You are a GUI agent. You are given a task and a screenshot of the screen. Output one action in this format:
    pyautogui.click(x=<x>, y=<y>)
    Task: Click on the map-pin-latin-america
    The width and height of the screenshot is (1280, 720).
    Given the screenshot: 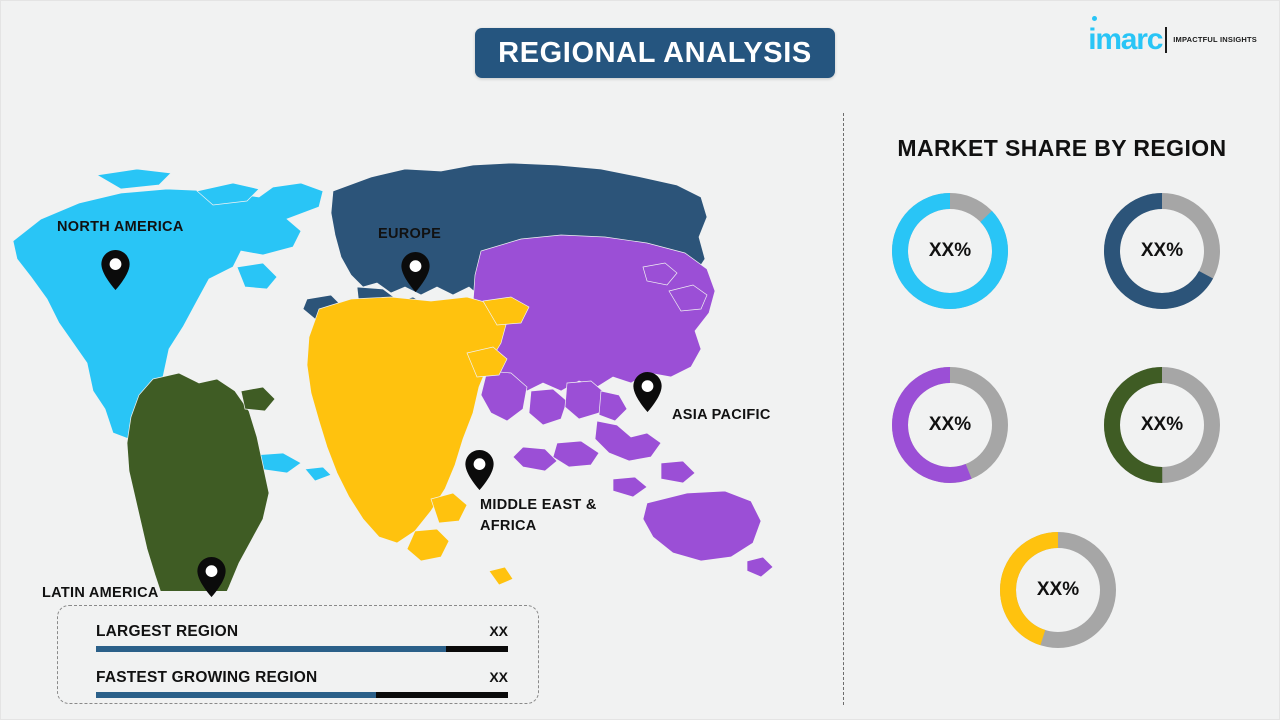 What is the action you would take?
    pyautogui.click(x=211, y=579)
    